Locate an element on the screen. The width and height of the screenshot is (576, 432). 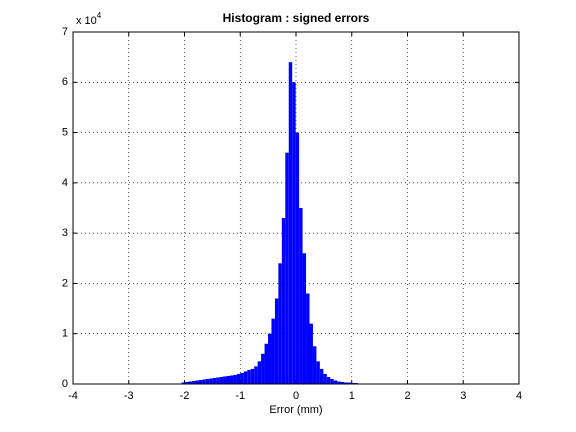
y-tick-label: 2 is located at coordinates (65, 283).